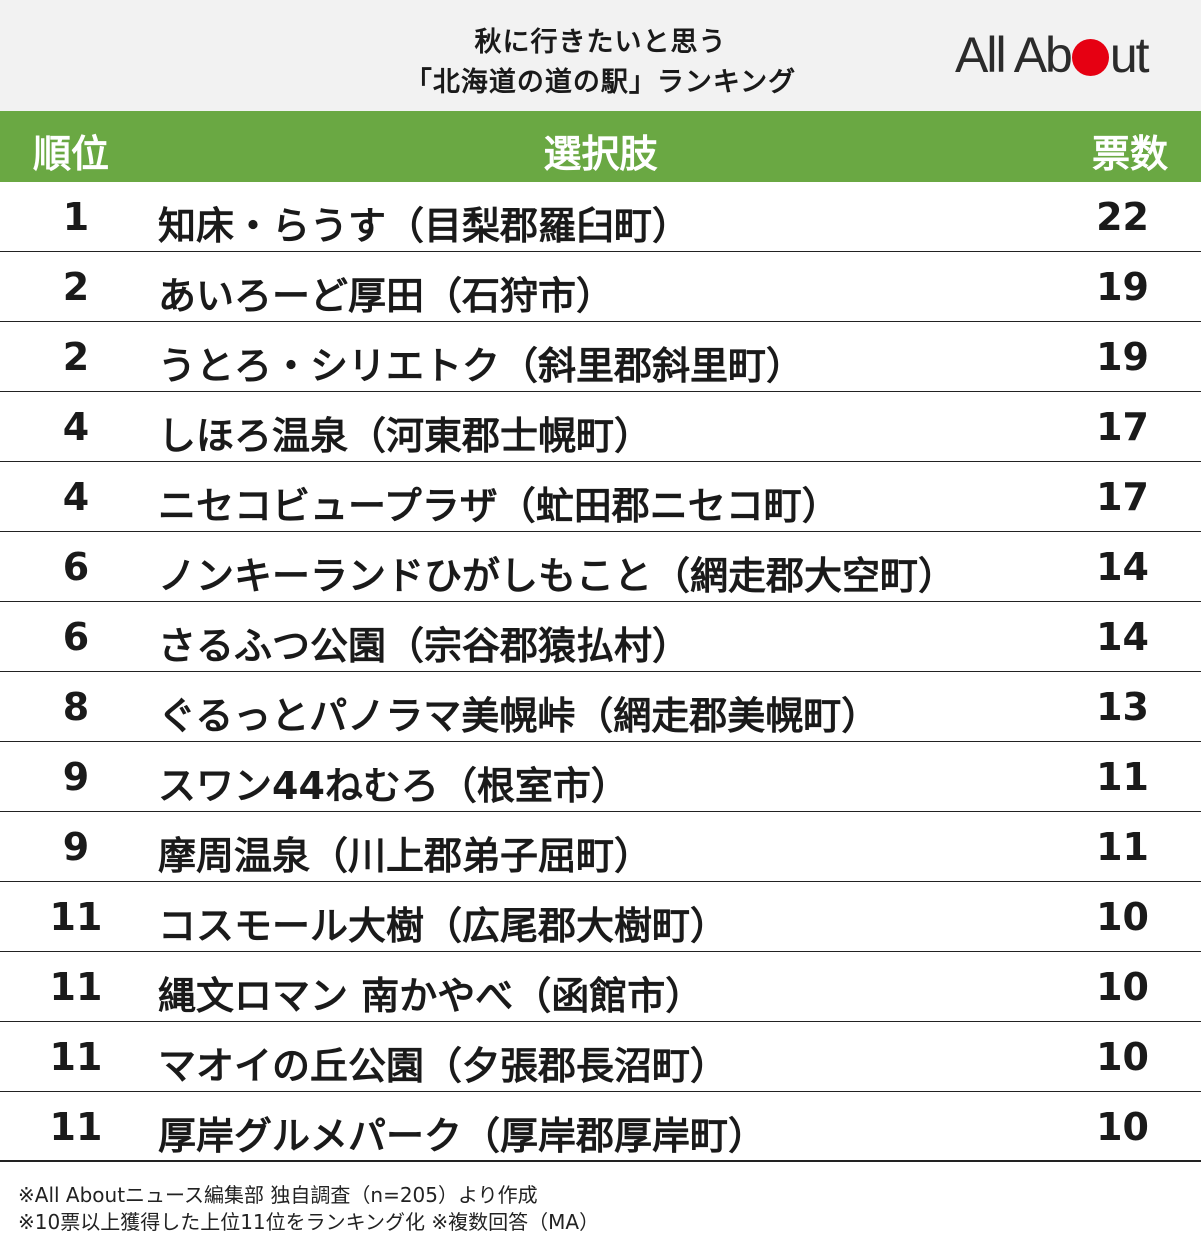 Image resolution: width=1201 pixels, height=1245 pixels. I want to click on choice-cell: さるふつ公園（宗谷郡猿払村）, so click(424, 646).